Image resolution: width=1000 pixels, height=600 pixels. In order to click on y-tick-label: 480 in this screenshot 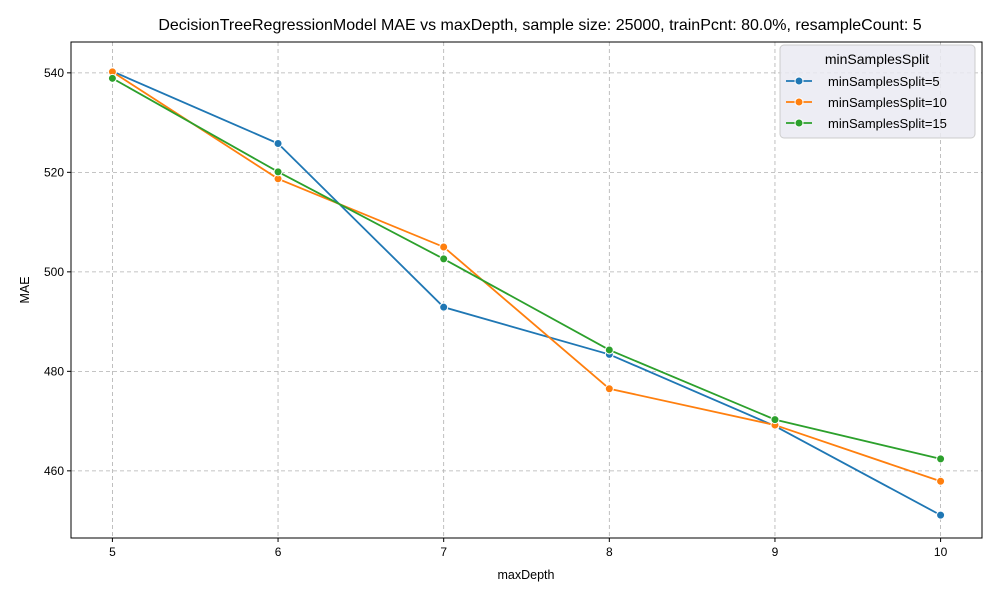, I will do `click(54, 371)`.